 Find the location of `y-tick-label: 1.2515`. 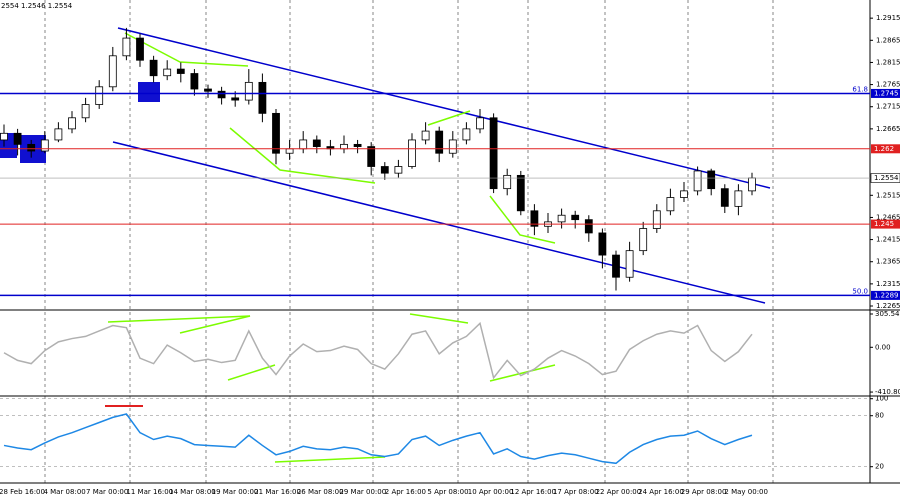

y-tick-label: 1.2515 is located at coordinates (888, 195).